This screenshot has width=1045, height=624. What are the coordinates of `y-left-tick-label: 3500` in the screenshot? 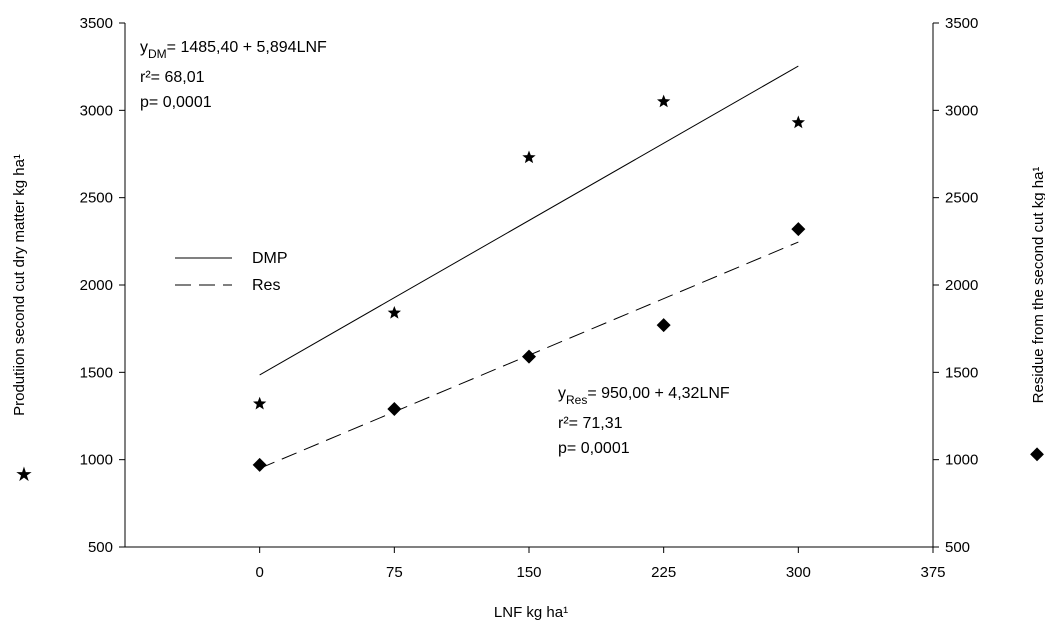 It's located at (96, 23).